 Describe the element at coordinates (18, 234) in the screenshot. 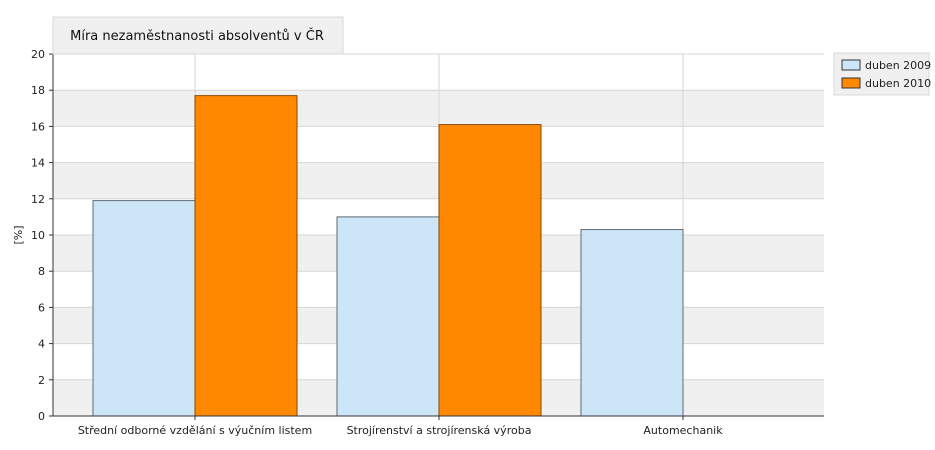

I see `y-axis-label: [%]` at that location.